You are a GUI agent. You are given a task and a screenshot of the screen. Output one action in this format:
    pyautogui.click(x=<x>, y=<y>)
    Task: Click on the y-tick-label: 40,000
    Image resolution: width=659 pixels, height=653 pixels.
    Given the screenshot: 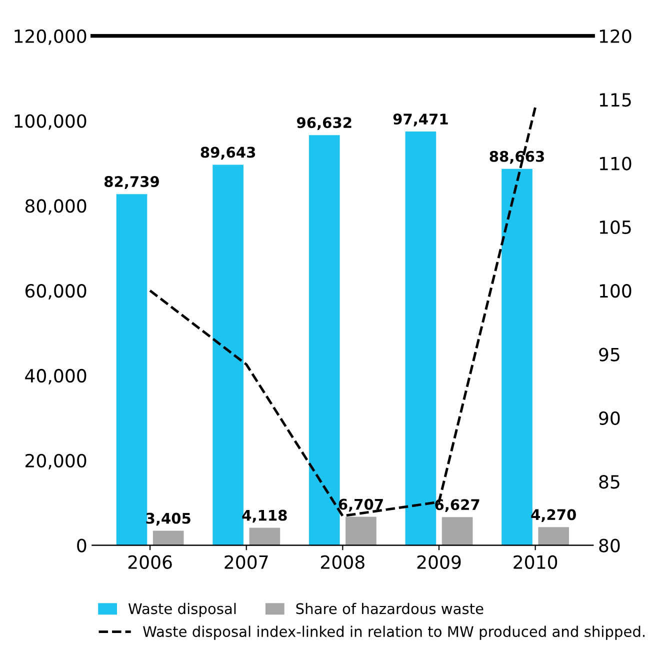 What is the action you would take?
    pyautogui.click(x=55, y=376)
    